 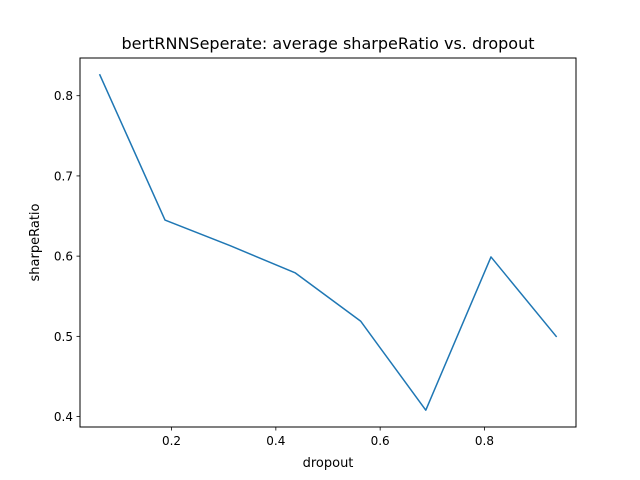 What do you see at coordinates (328, 437) in the screenshot?
I see `x-axis: 0.2 0.4 0.6 0.8` at bounding box center [328, 437].